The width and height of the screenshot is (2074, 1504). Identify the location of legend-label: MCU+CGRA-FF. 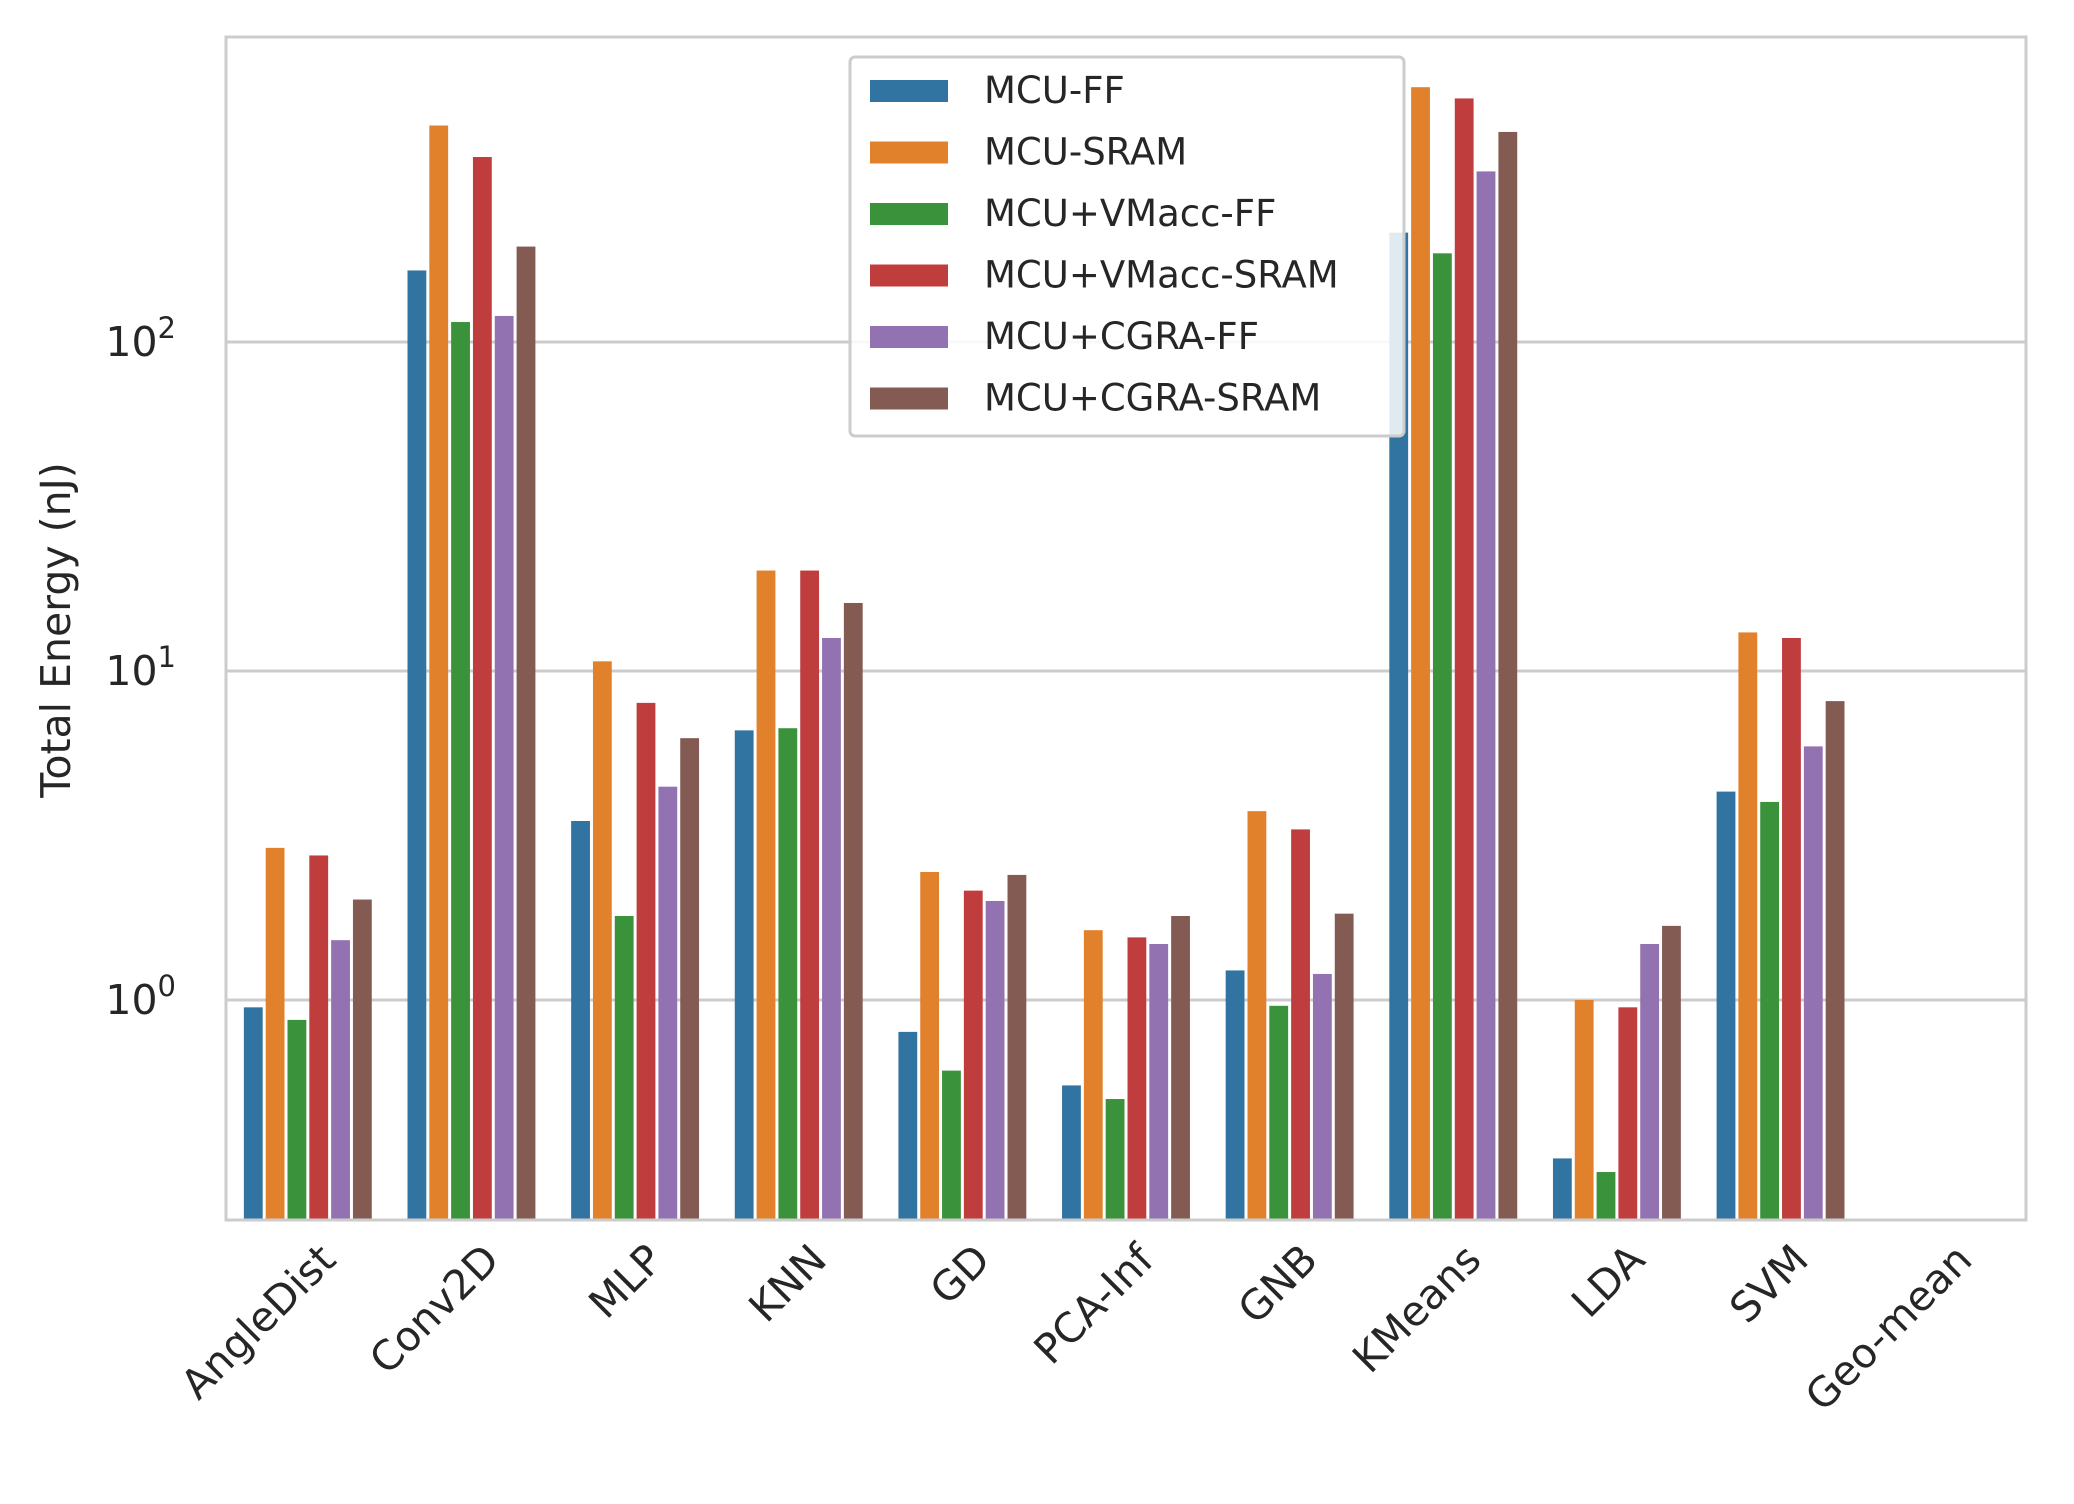
(1121, 336).